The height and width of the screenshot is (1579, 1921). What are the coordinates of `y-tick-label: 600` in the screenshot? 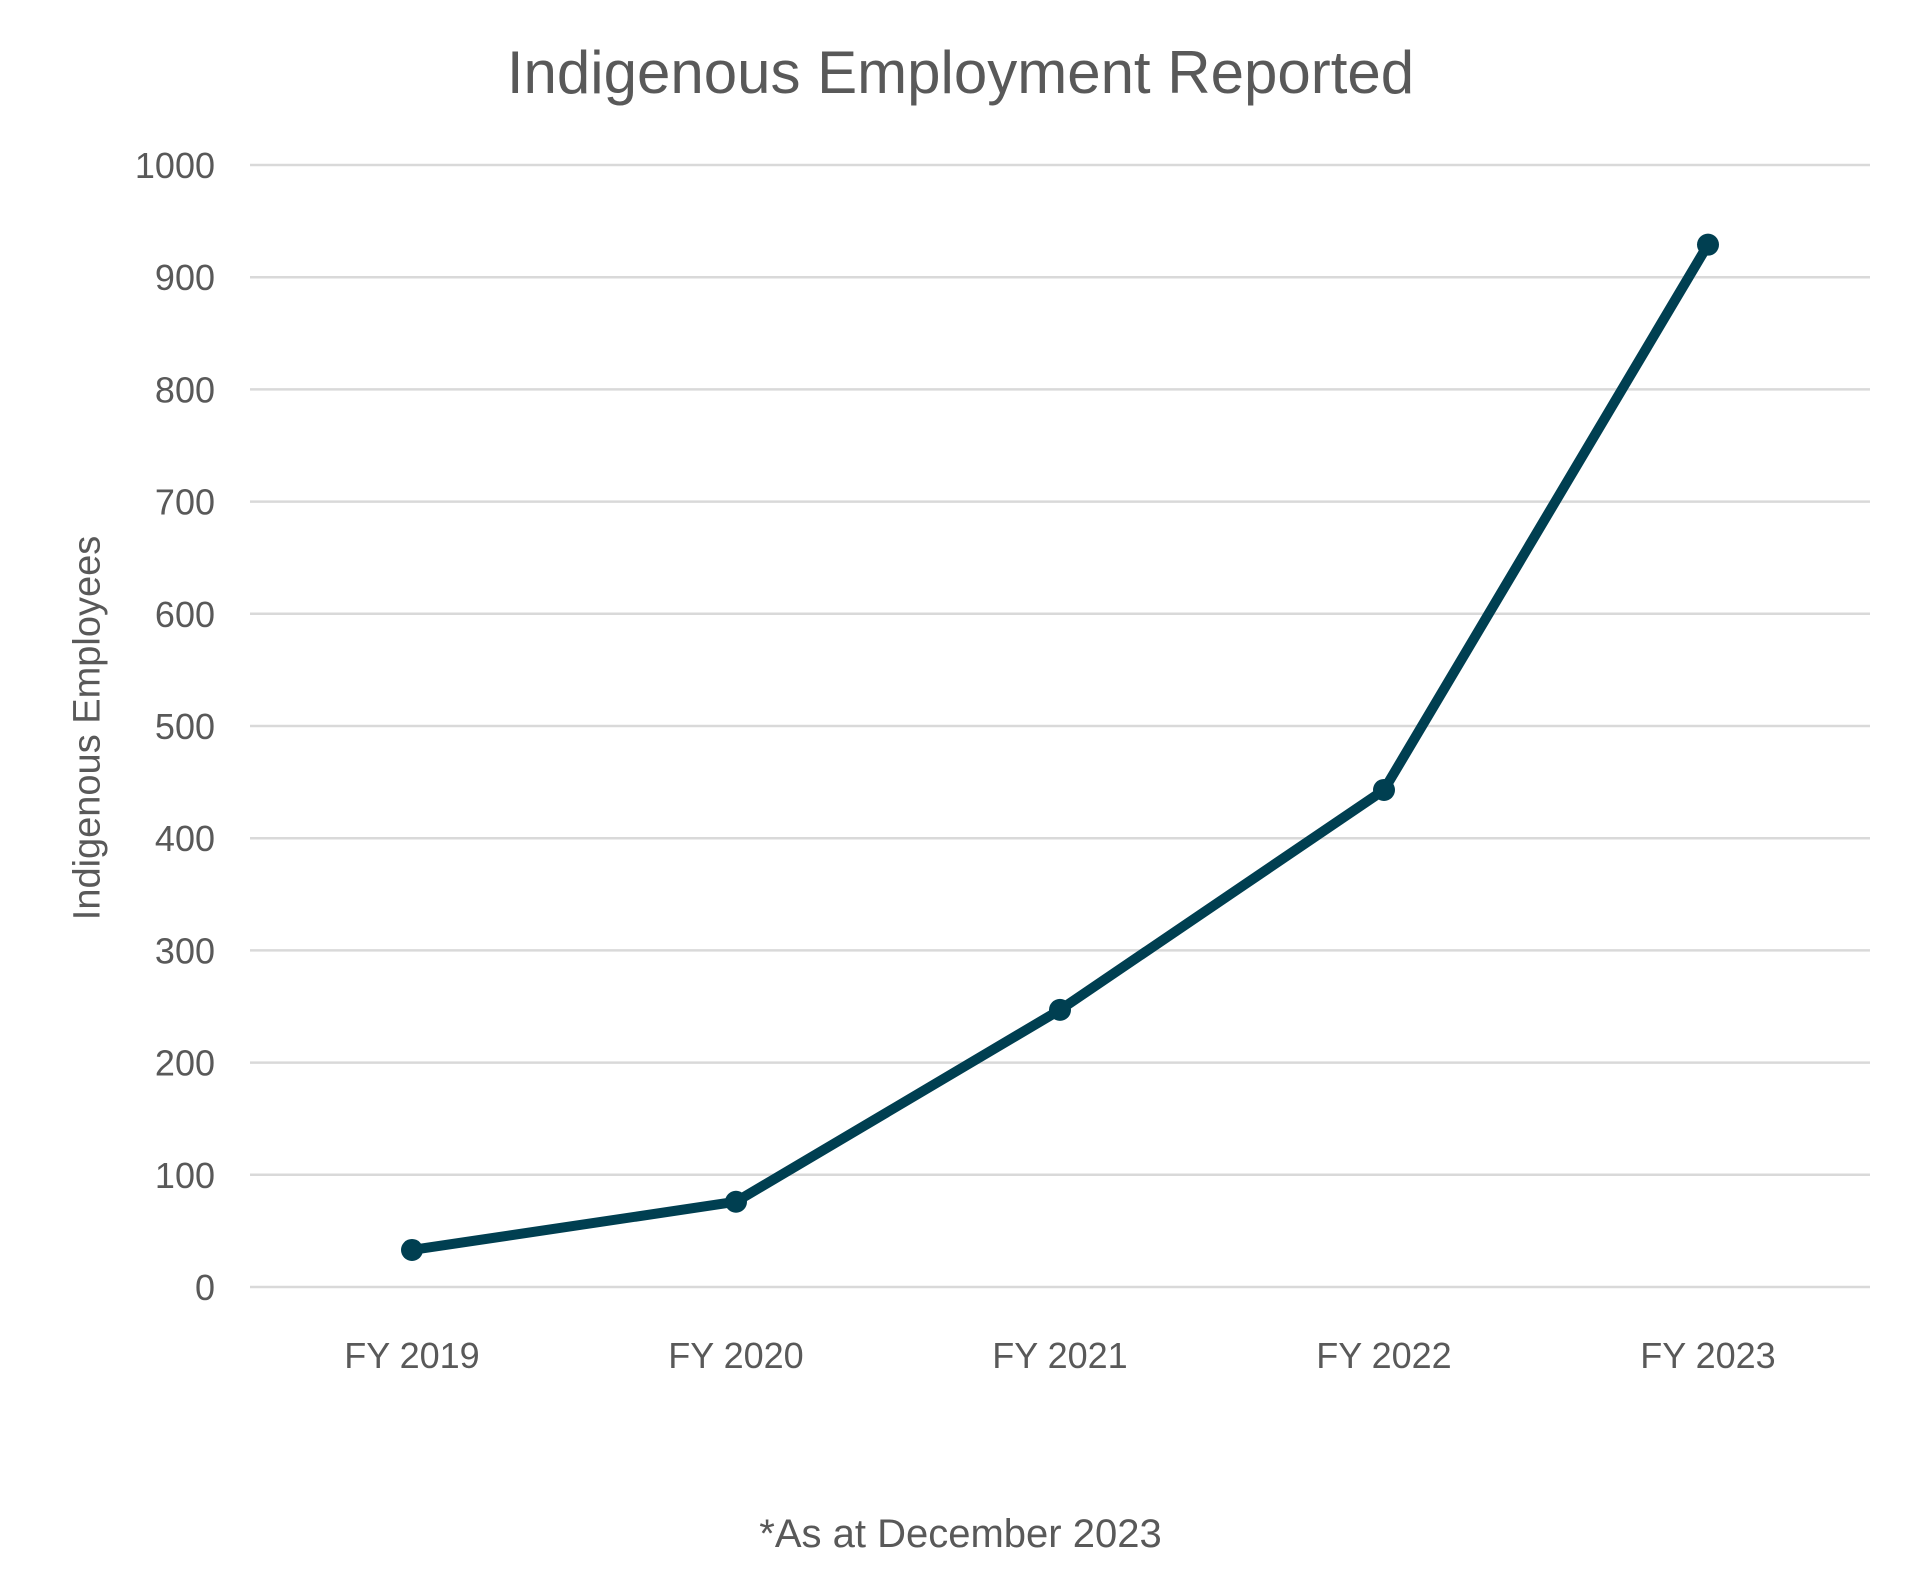 It's located at (185, 614).